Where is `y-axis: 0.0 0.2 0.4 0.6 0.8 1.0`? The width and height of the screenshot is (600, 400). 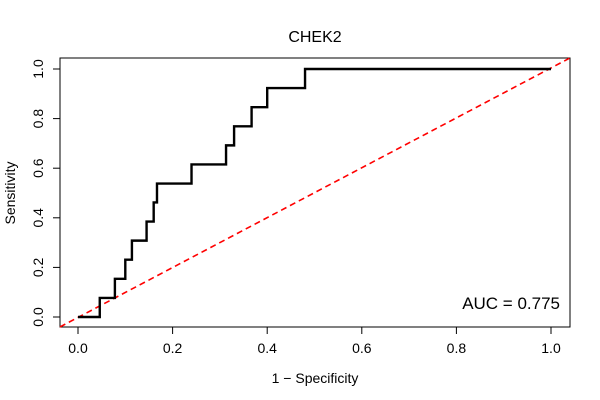 y-axis: 0.0 0.2 0.4 0.6 0.8 1.0 is located at coordinates (45, 193).